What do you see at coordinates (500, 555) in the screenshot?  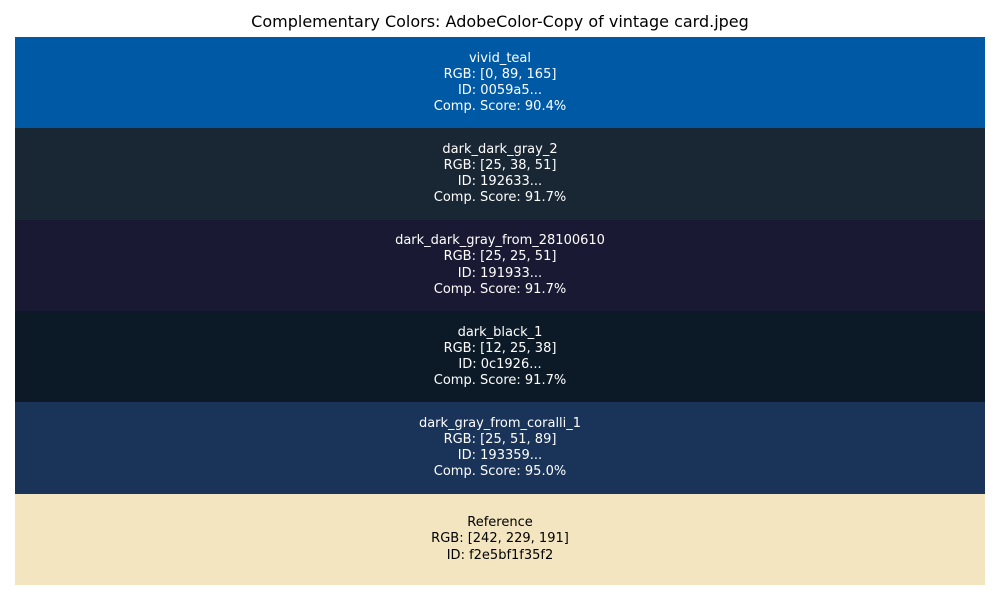 I see `swatch-id-label: ID: f2e5bf1f35f2` at bounding box center [500, 555].